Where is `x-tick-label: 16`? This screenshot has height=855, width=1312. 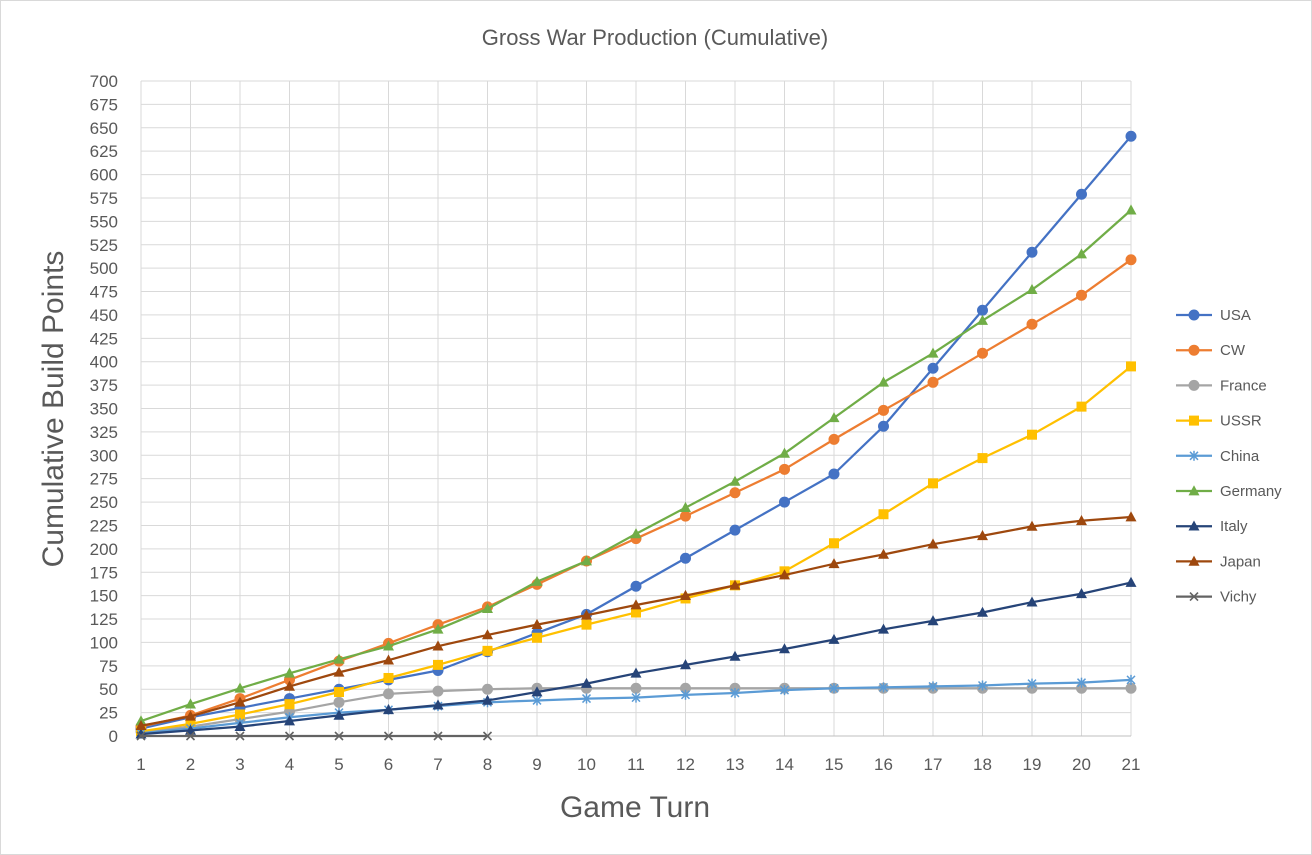
x-tick-label: 16 is located at coordinates (883, 764).